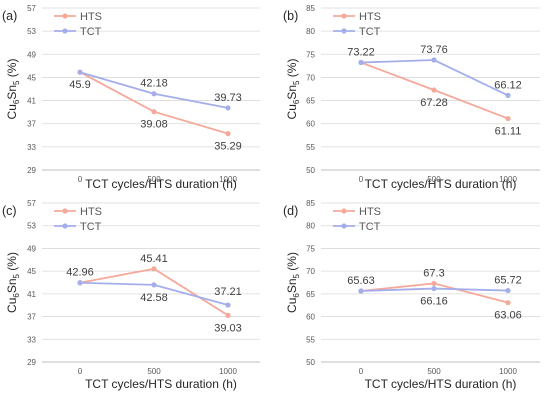  I want to click on data-label: 42.58, so click(154, 298).